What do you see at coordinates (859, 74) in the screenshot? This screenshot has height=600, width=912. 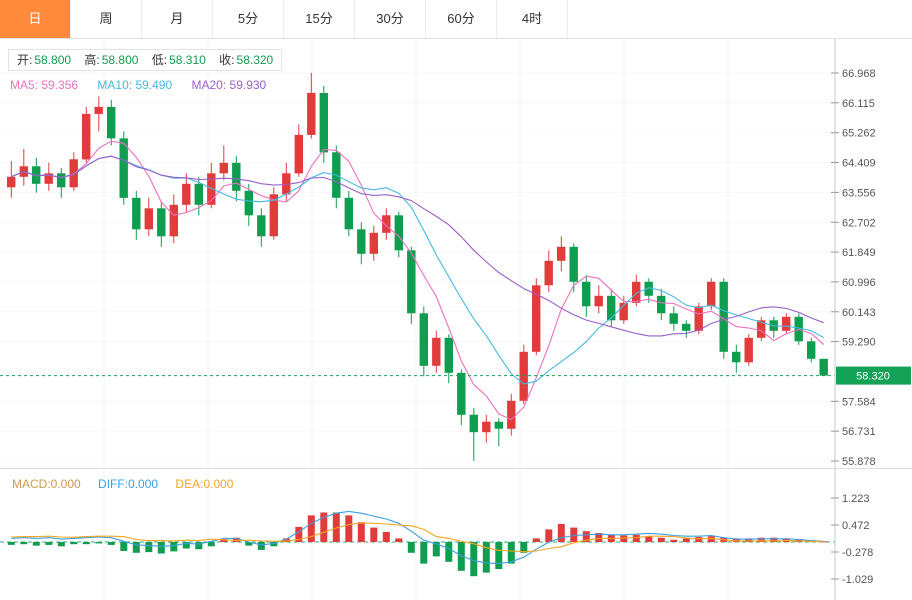 I see `svg-text: 66.968` at bounding box center [859, 74].